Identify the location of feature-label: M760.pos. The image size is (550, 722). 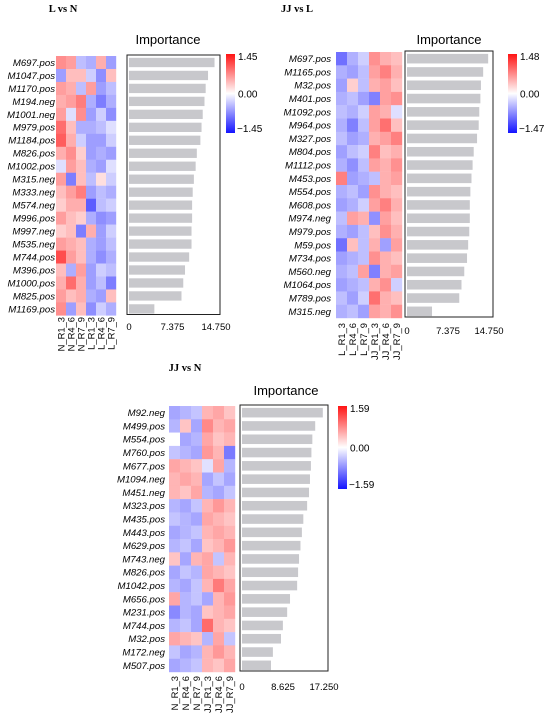
(144, 453).